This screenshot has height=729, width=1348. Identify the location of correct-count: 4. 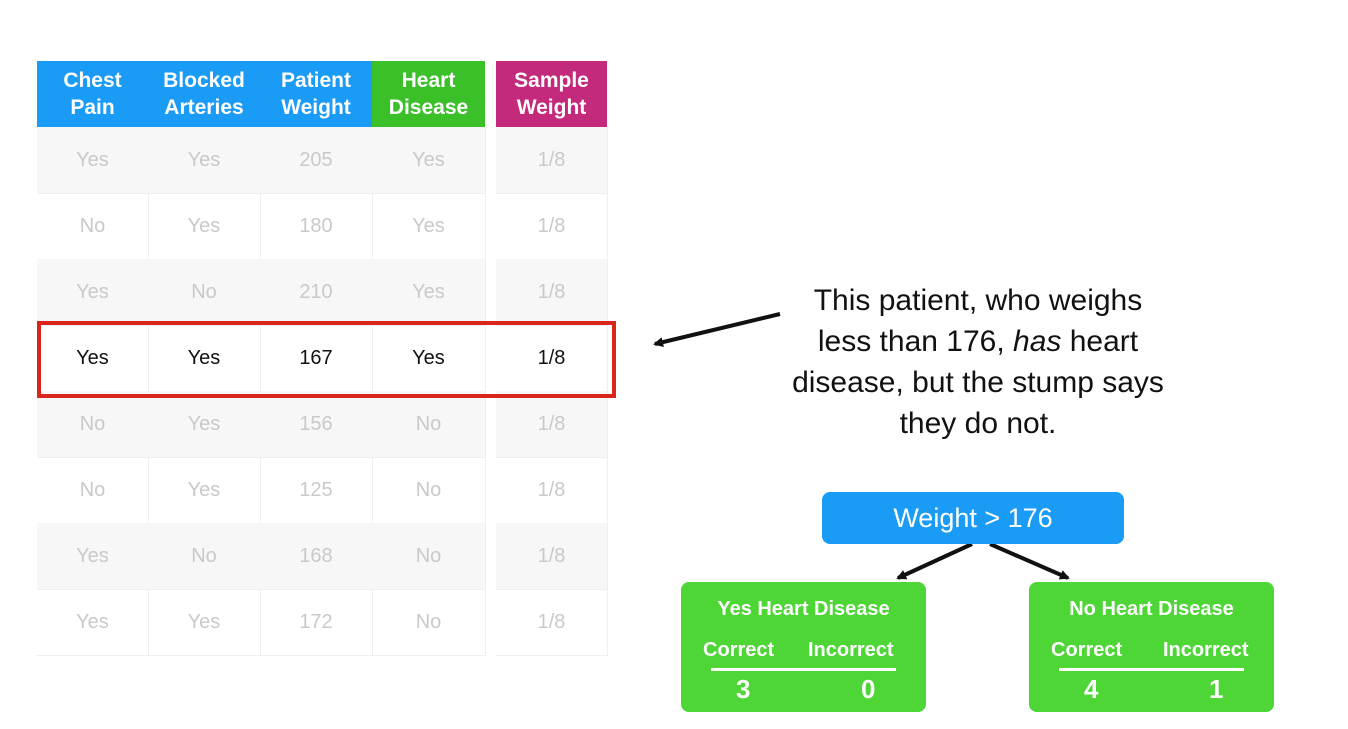
(1091, 689).